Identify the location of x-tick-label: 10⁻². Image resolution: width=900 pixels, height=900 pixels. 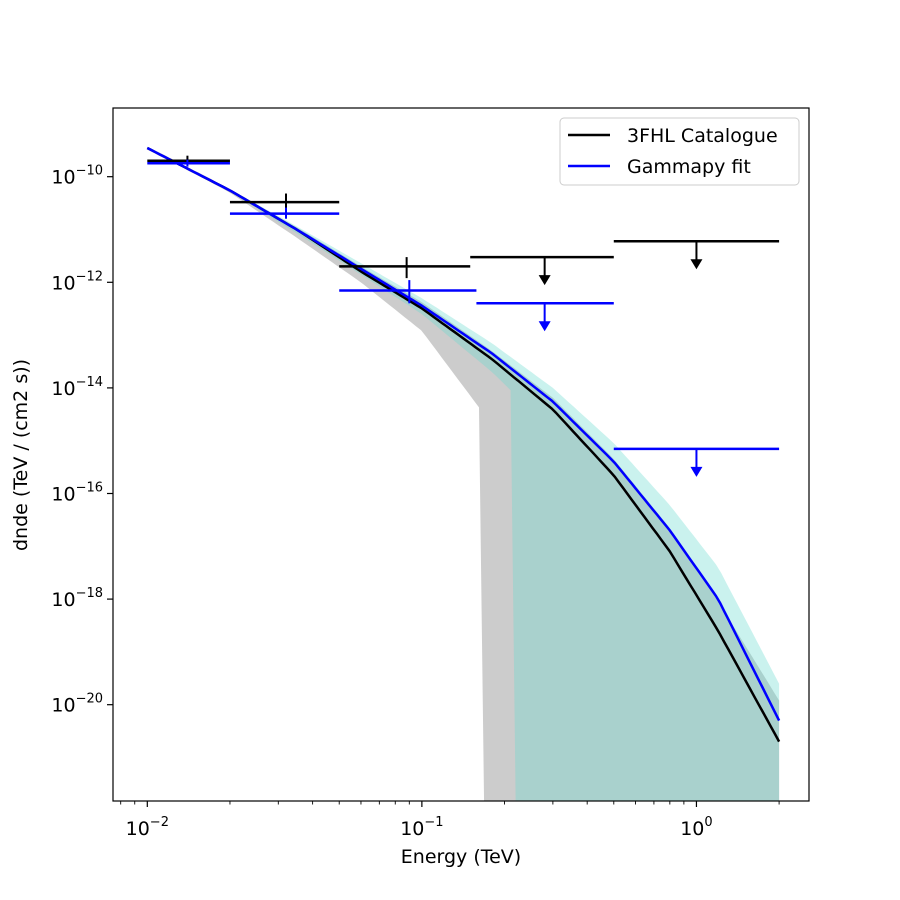
(147, 827).